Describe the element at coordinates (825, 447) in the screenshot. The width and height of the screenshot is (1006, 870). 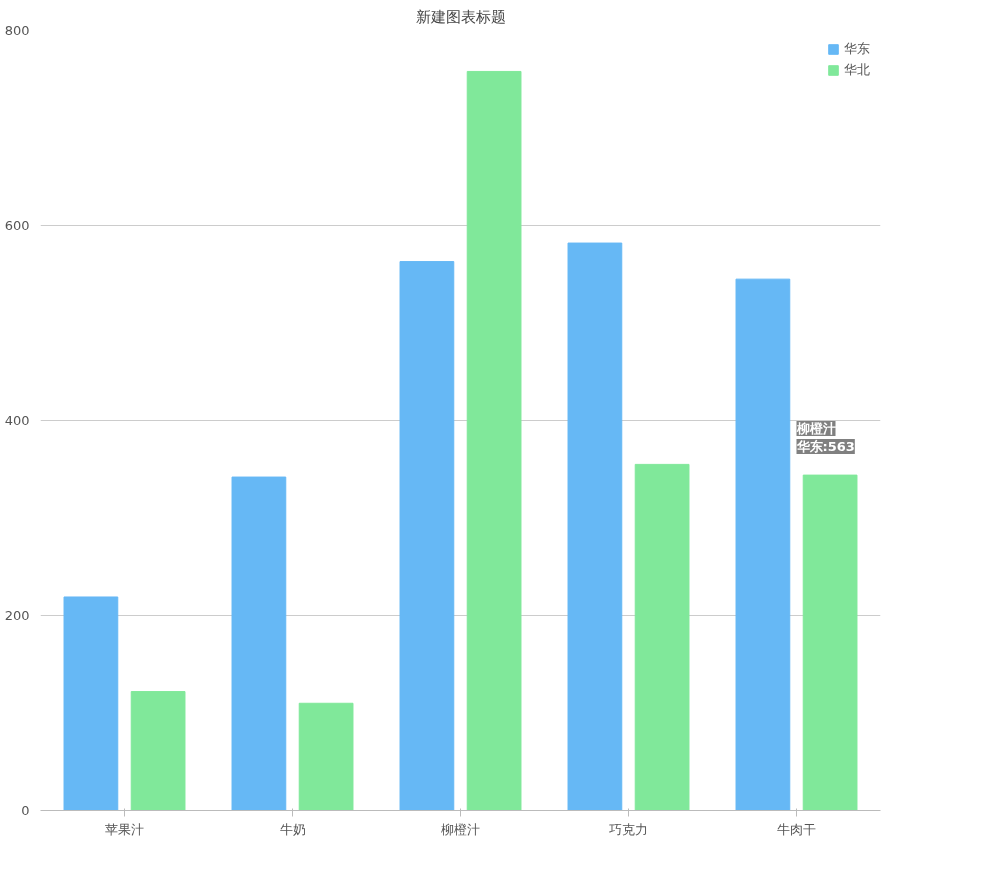
I see `annotation: 华东:563` at that location.